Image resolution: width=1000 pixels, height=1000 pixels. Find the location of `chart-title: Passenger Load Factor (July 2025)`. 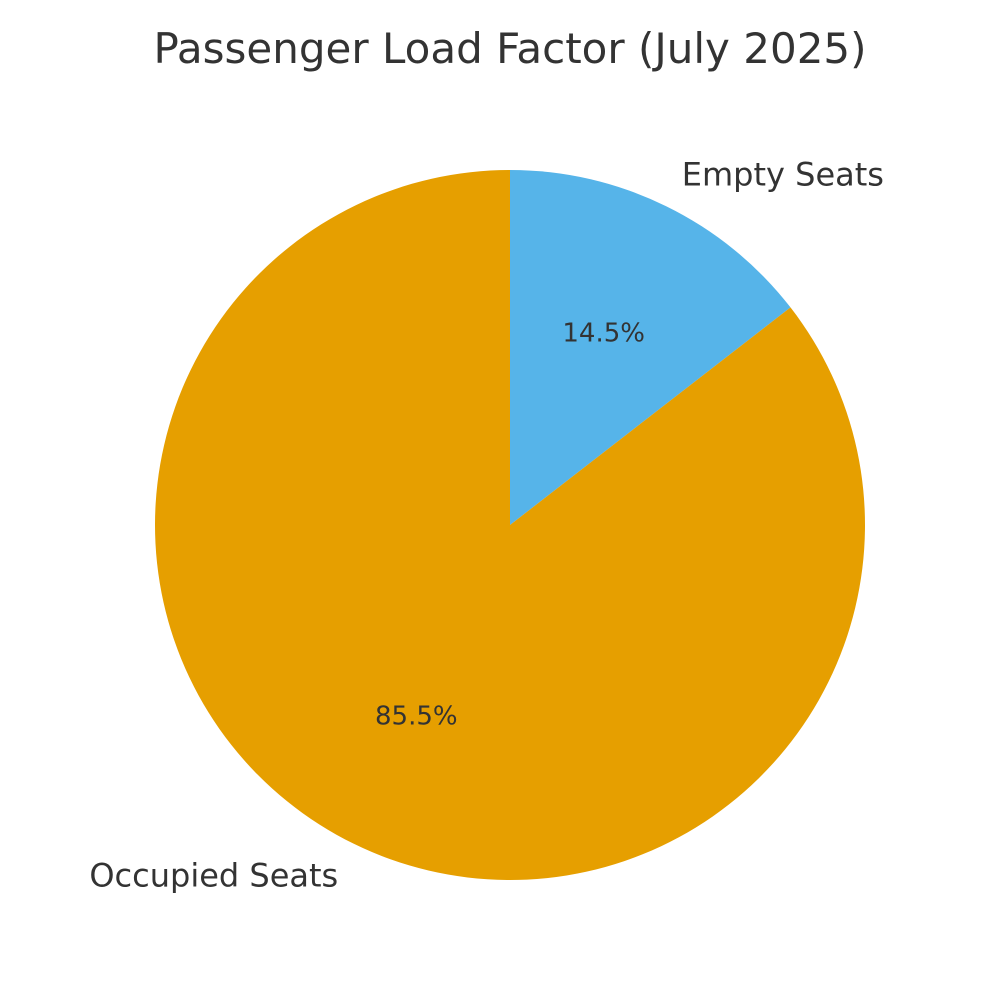

chart-title: Passenger Load Factor (July 2025) is located at coordinates (510, 48).